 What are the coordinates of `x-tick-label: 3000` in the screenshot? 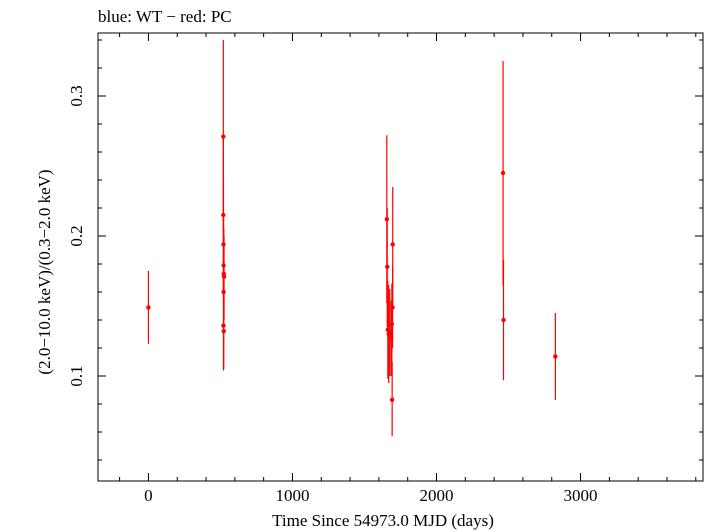 It's located at (581, 495).